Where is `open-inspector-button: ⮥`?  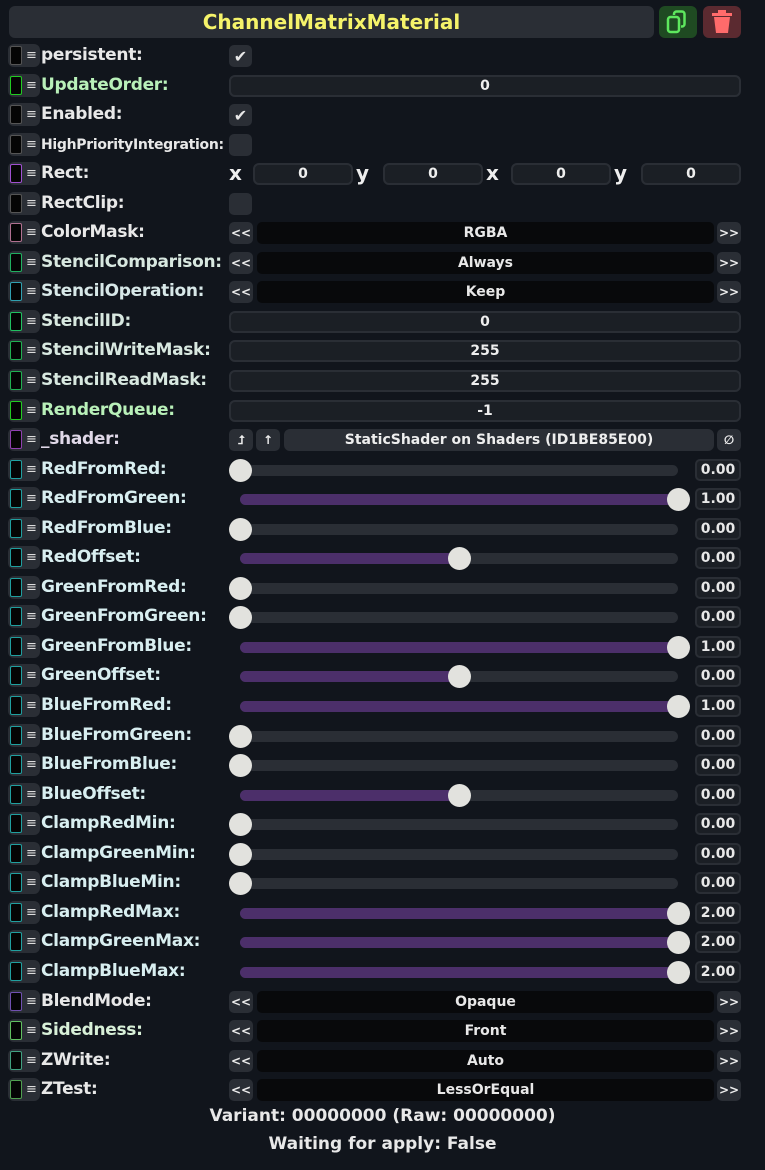 open-inspector-button: ⮥ is located at coordinates (241, 440).